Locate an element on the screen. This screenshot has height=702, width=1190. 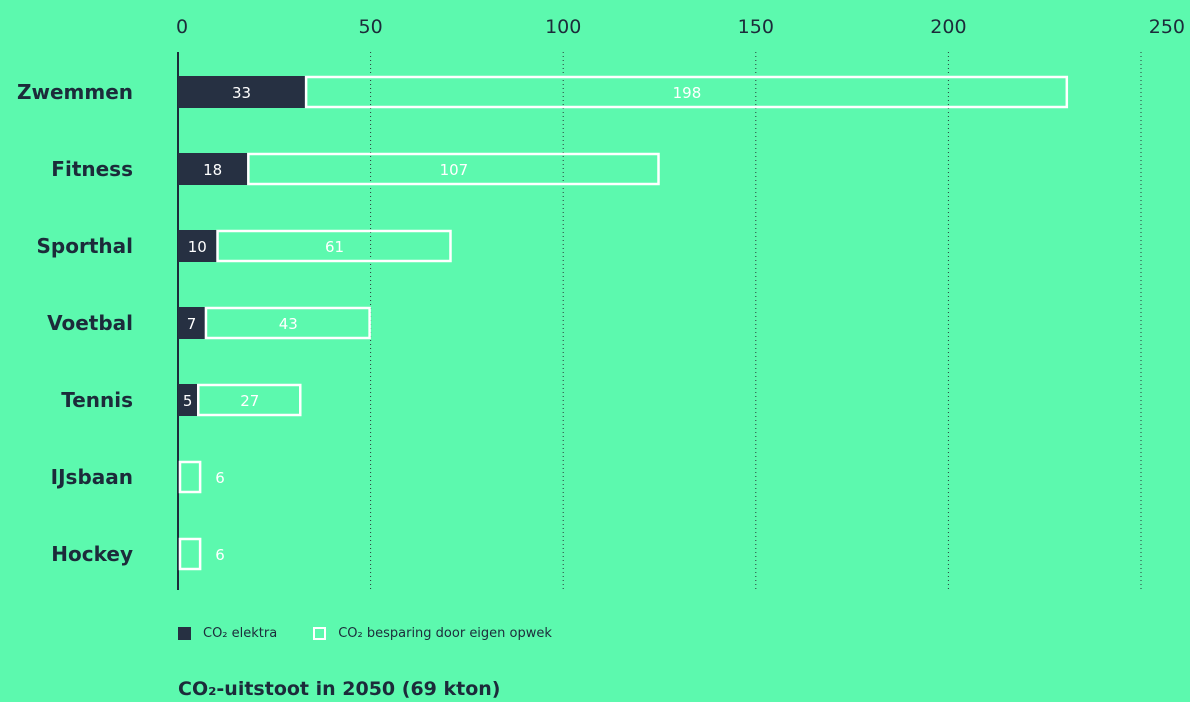
category-label: Sporthal is located at coordinates (85, 246).